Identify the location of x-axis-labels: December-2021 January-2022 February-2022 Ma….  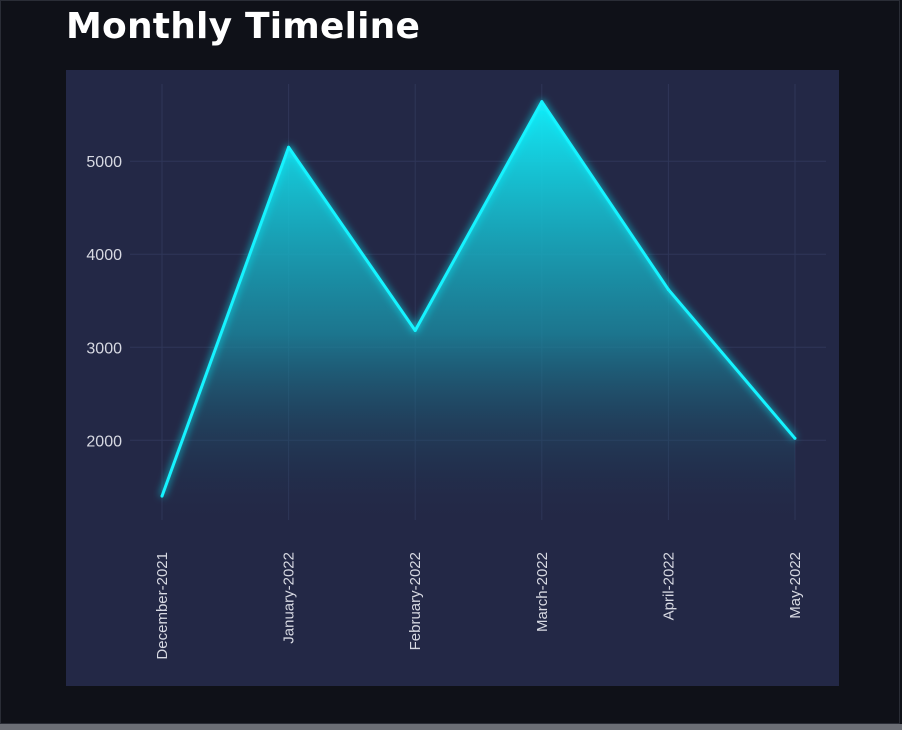
(479, 606).